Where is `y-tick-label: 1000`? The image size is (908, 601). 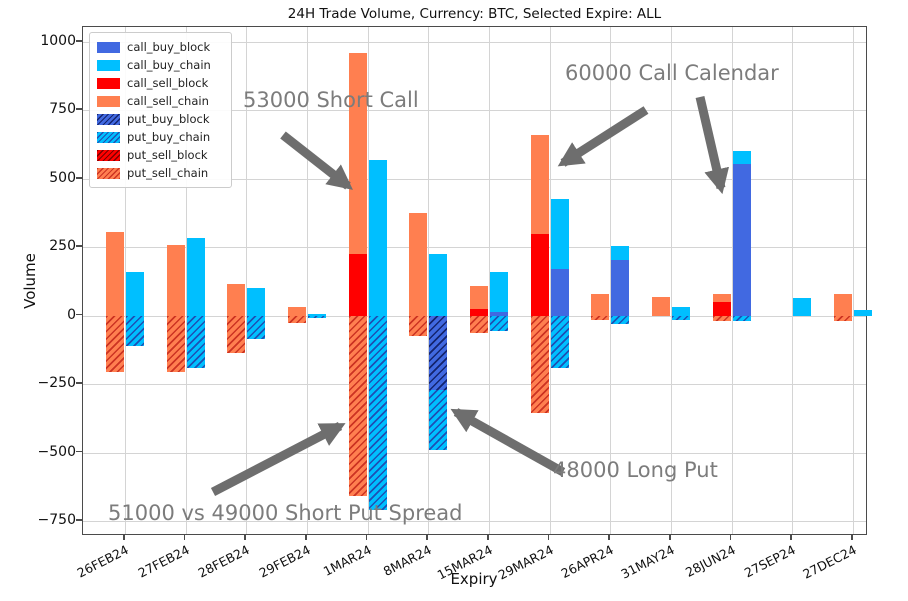 y-tick-label: 1000 is located at coordinates (58, 41).